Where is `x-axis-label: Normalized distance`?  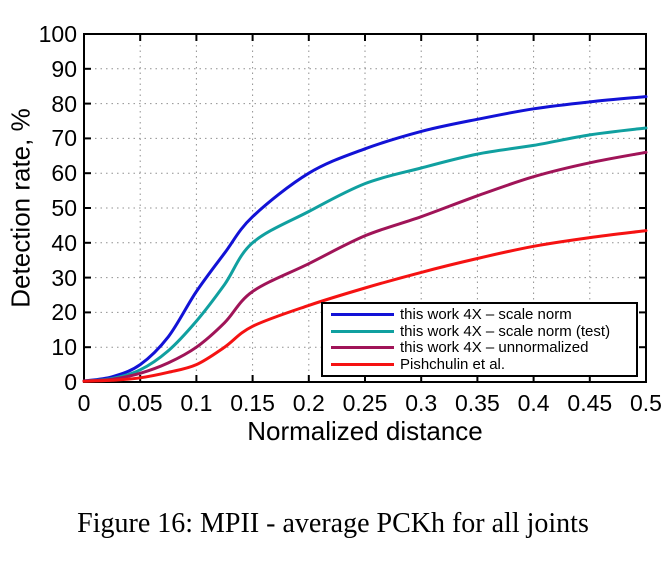
x-axis-label: Normalized distance is located at coordinates (365, 431).